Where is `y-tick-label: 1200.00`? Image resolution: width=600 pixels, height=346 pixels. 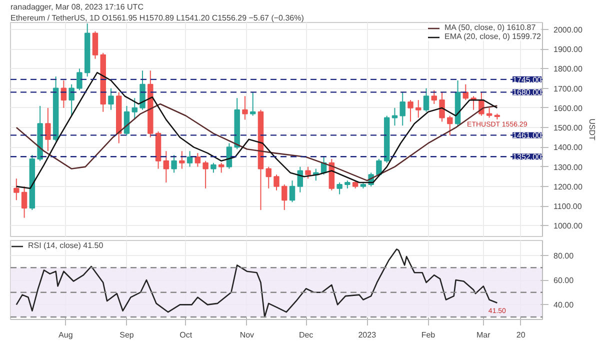
y-tick-label: 1200.00 is located at coordinates (568, 187).